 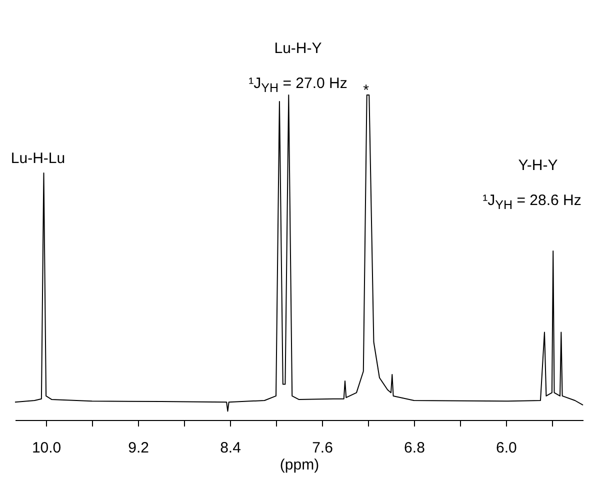 I want to click on x-tick-label: 6.8, so click(x=414, y=448).